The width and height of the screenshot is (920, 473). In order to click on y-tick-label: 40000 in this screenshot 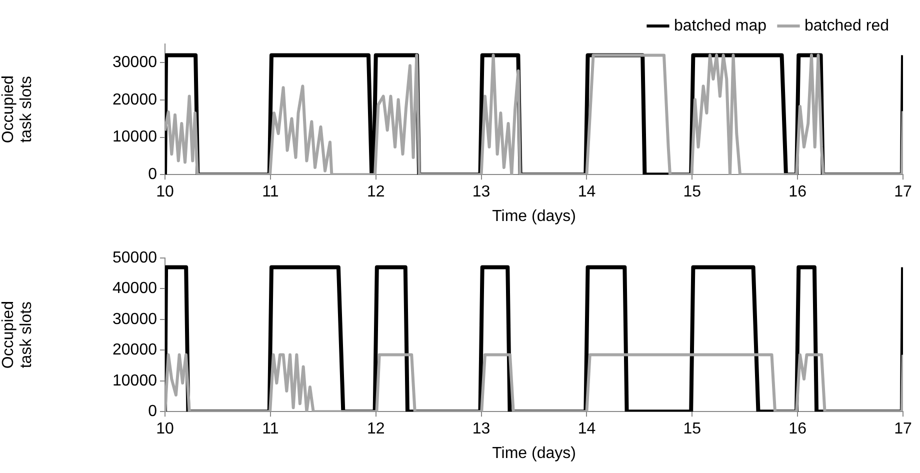, I will do `click(135, 289)`.